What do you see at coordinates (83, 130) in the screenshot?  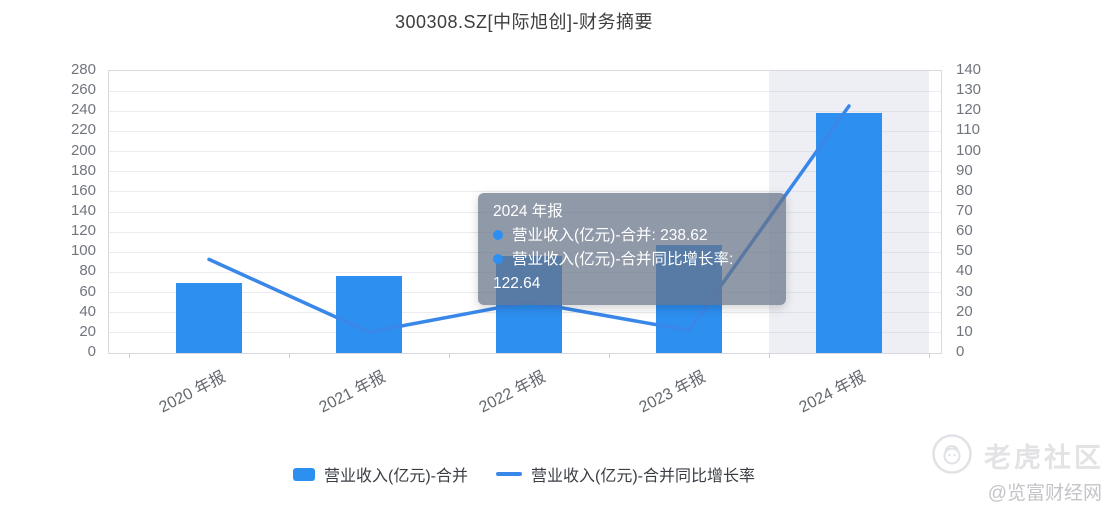 I see `y-axis-left-label: 220` at bounding box center [83, 130].